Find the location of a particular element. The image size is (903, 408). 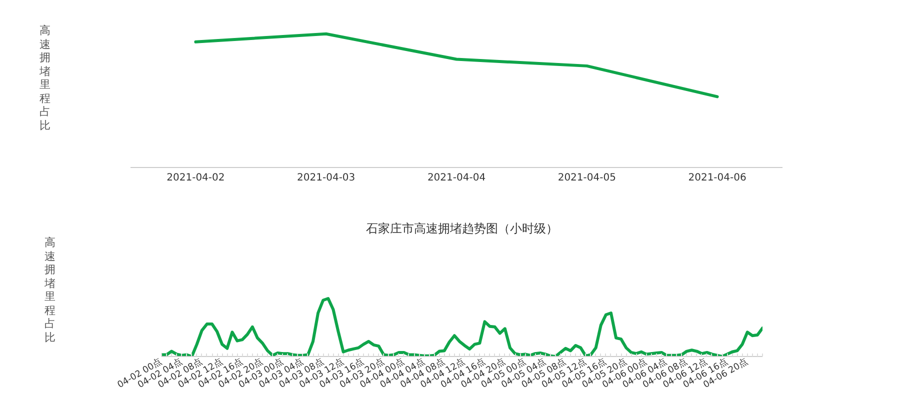

x-tick-label: 2021-04-02 is located at coordinates (195, 178).